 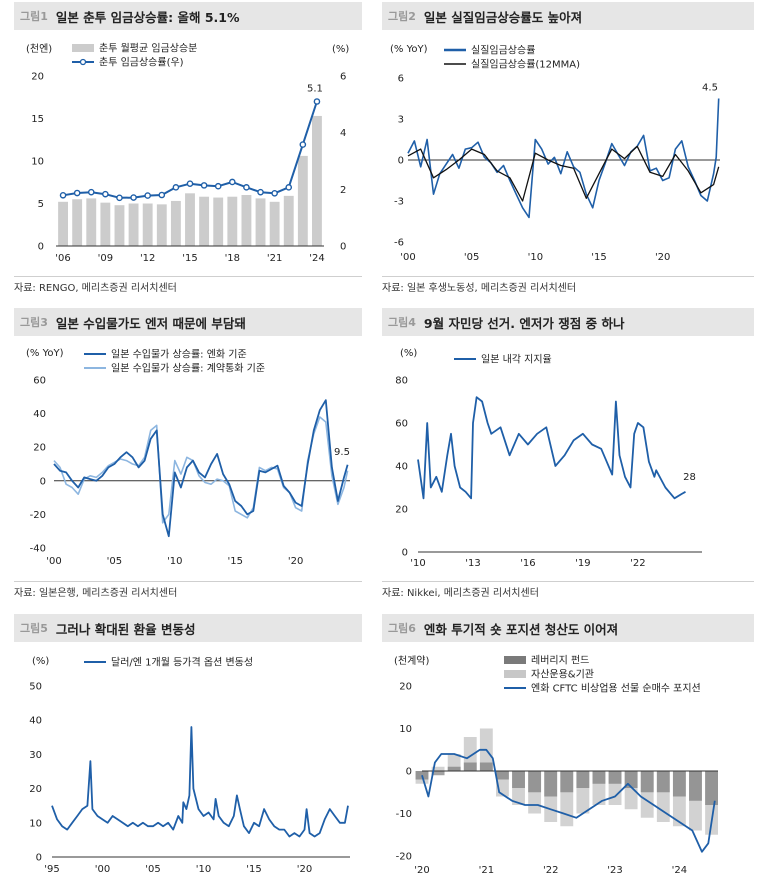 What do you see at coordinates (274, 258) in the screenshot?
I see `x-tick-label: '21` at bounding box center [274, 258].